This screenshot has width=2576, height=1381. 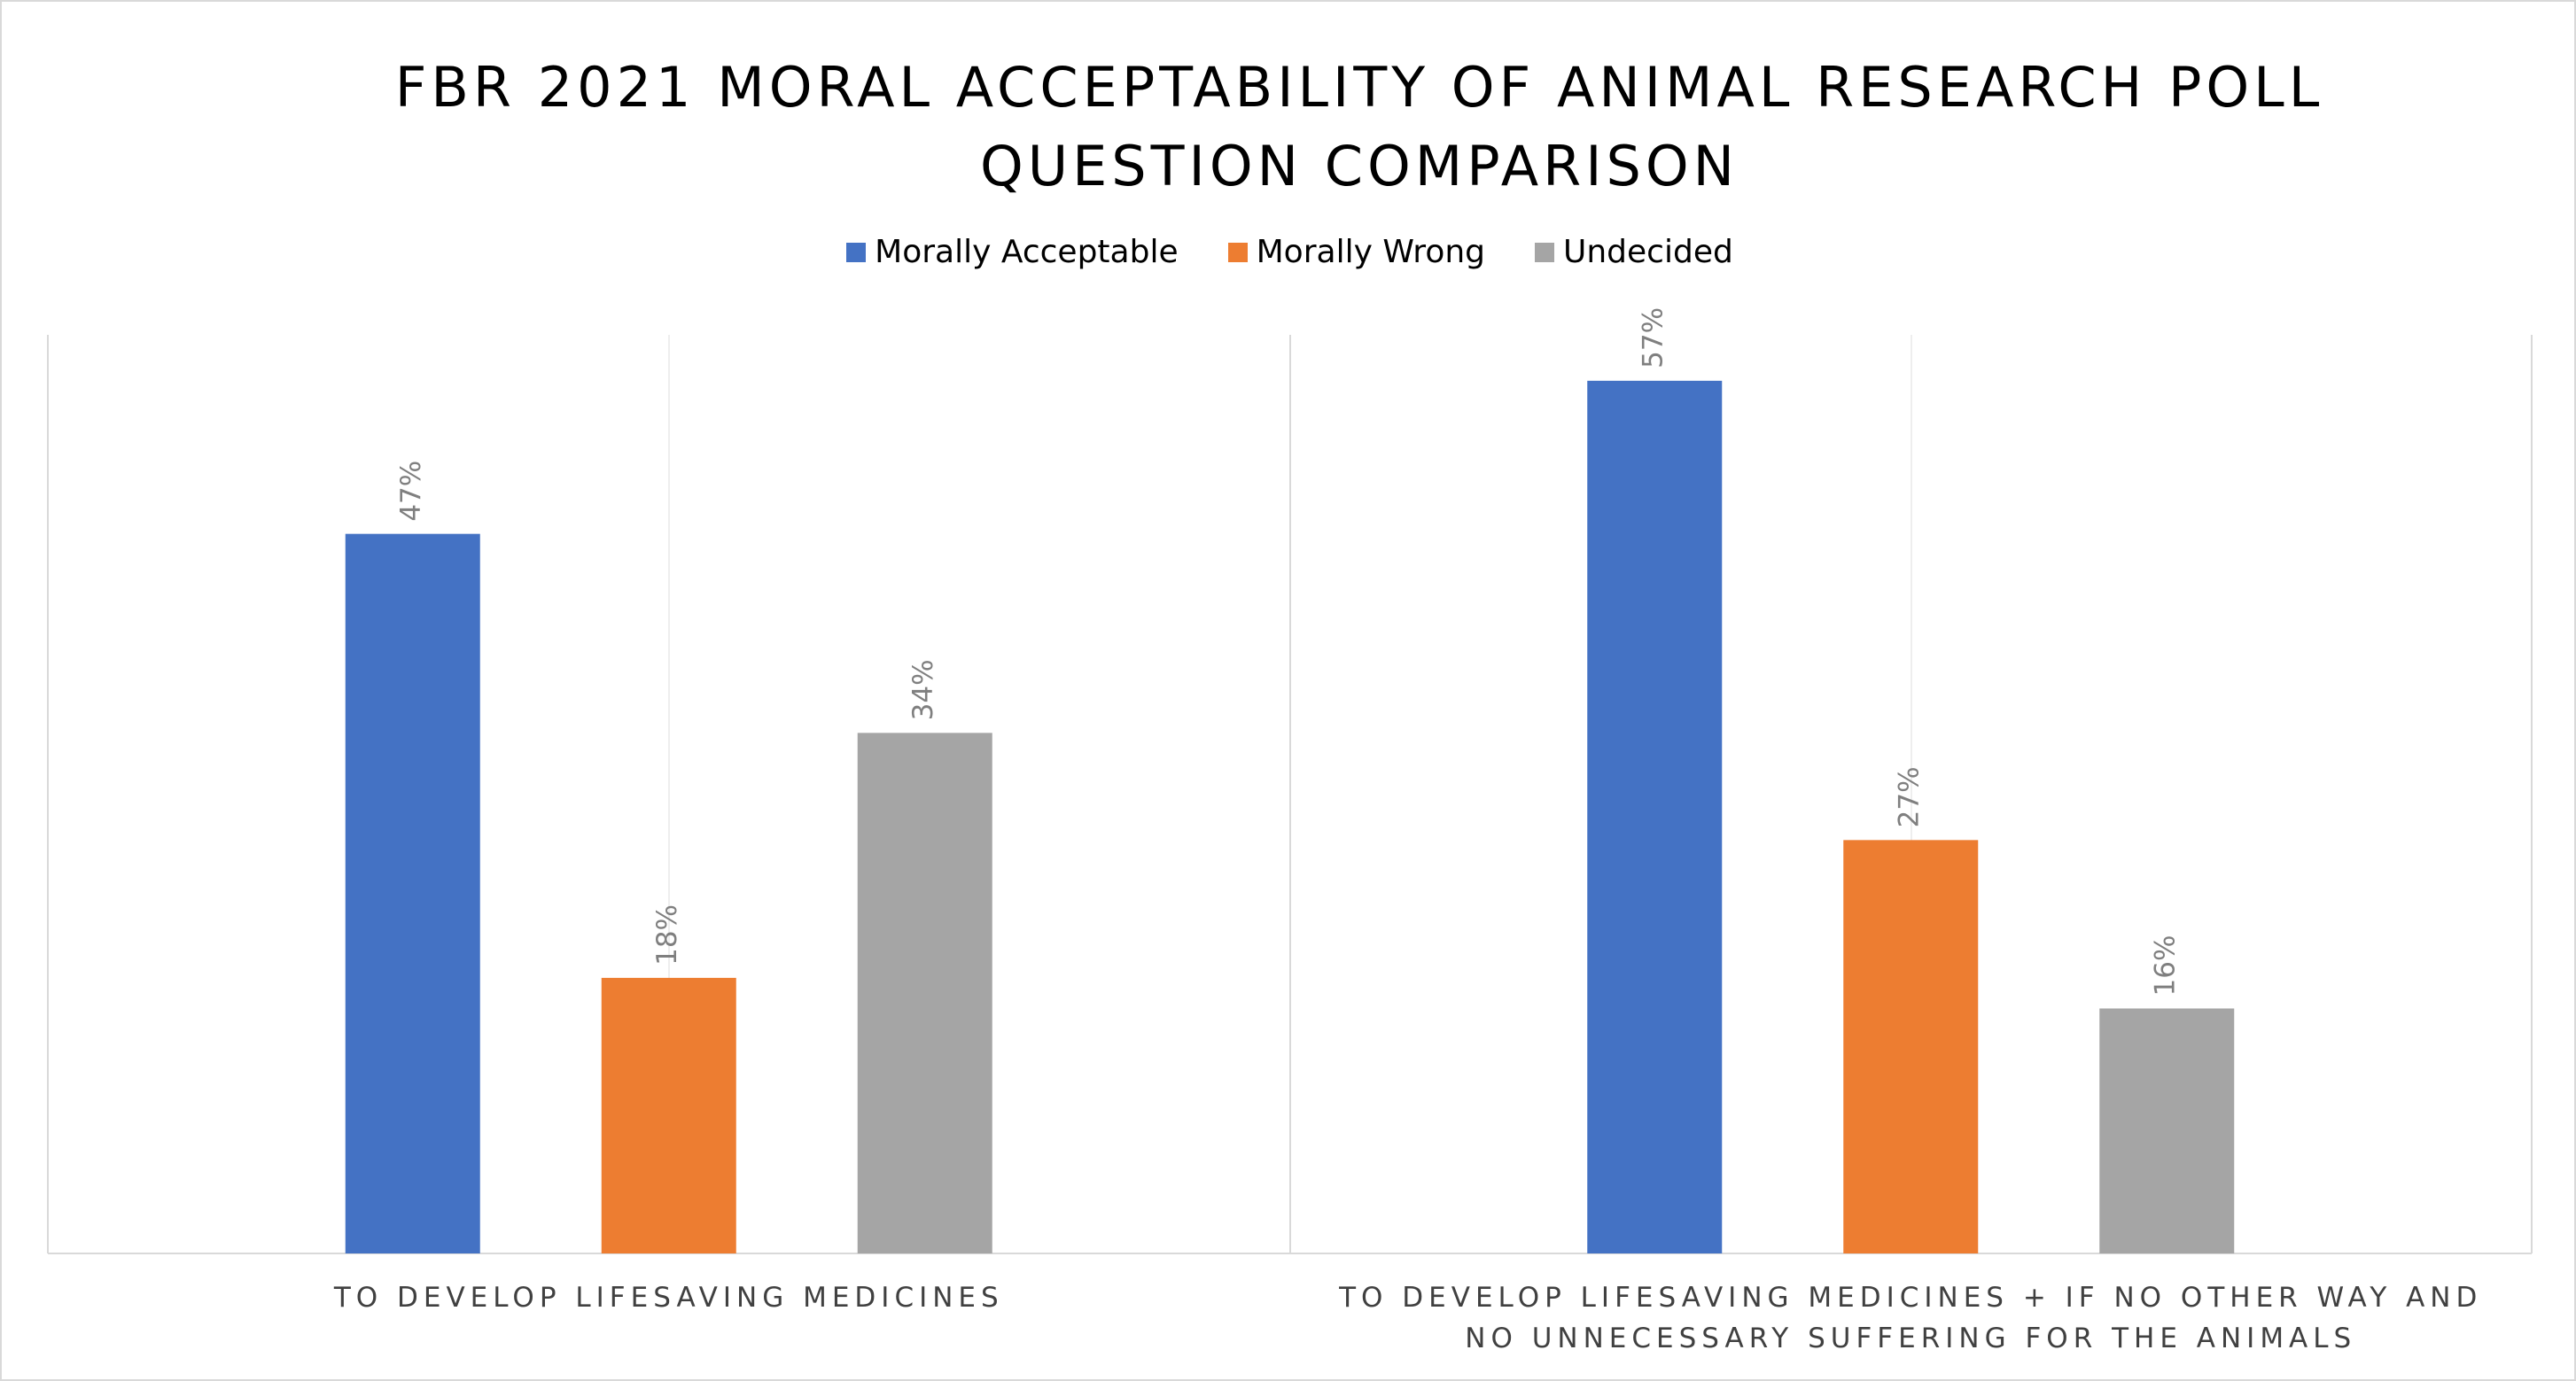 I want to click on legend-item: Undecided, so click(x=1634, y=252).